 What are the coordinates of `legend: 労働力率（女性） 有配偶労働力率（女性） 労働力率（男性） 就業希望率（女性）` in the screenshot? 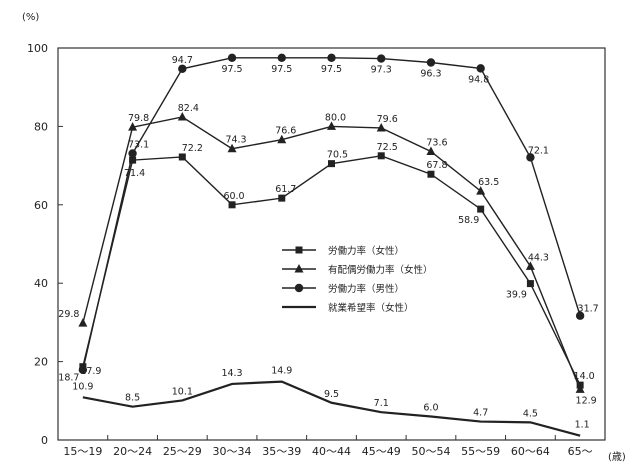 It's located at (357, 279).